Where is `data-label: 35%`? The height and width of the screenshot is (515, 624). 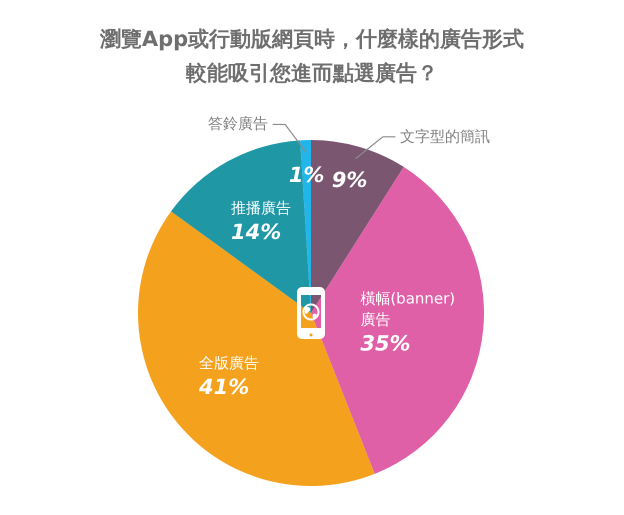 data-label: 35% is located at coordinates (386, 344).